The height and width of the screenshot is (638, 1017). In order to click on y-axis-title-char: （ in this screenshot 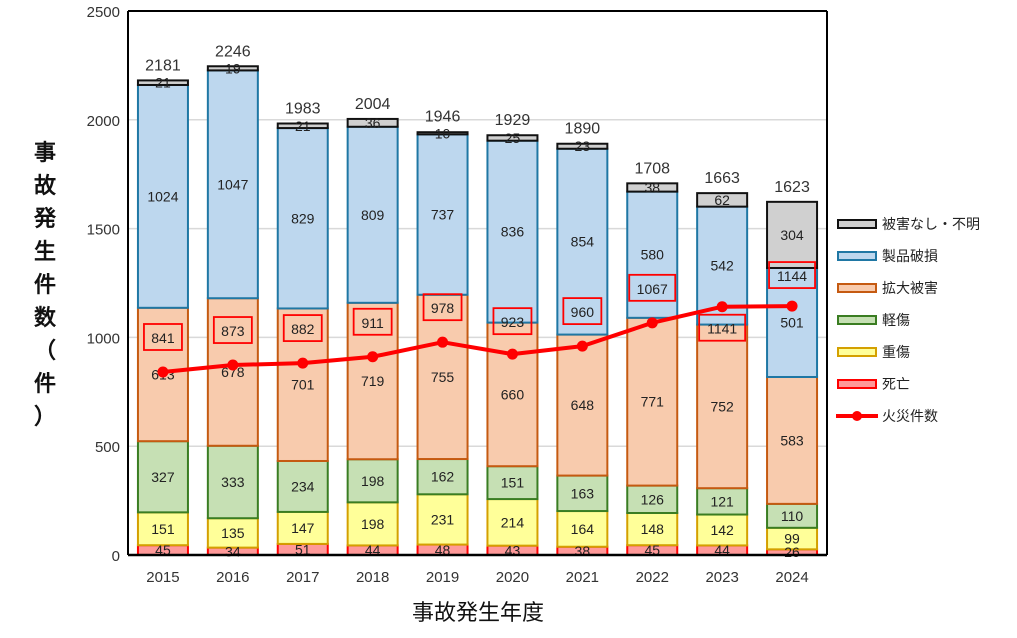, I will do `click(45, 351)`.